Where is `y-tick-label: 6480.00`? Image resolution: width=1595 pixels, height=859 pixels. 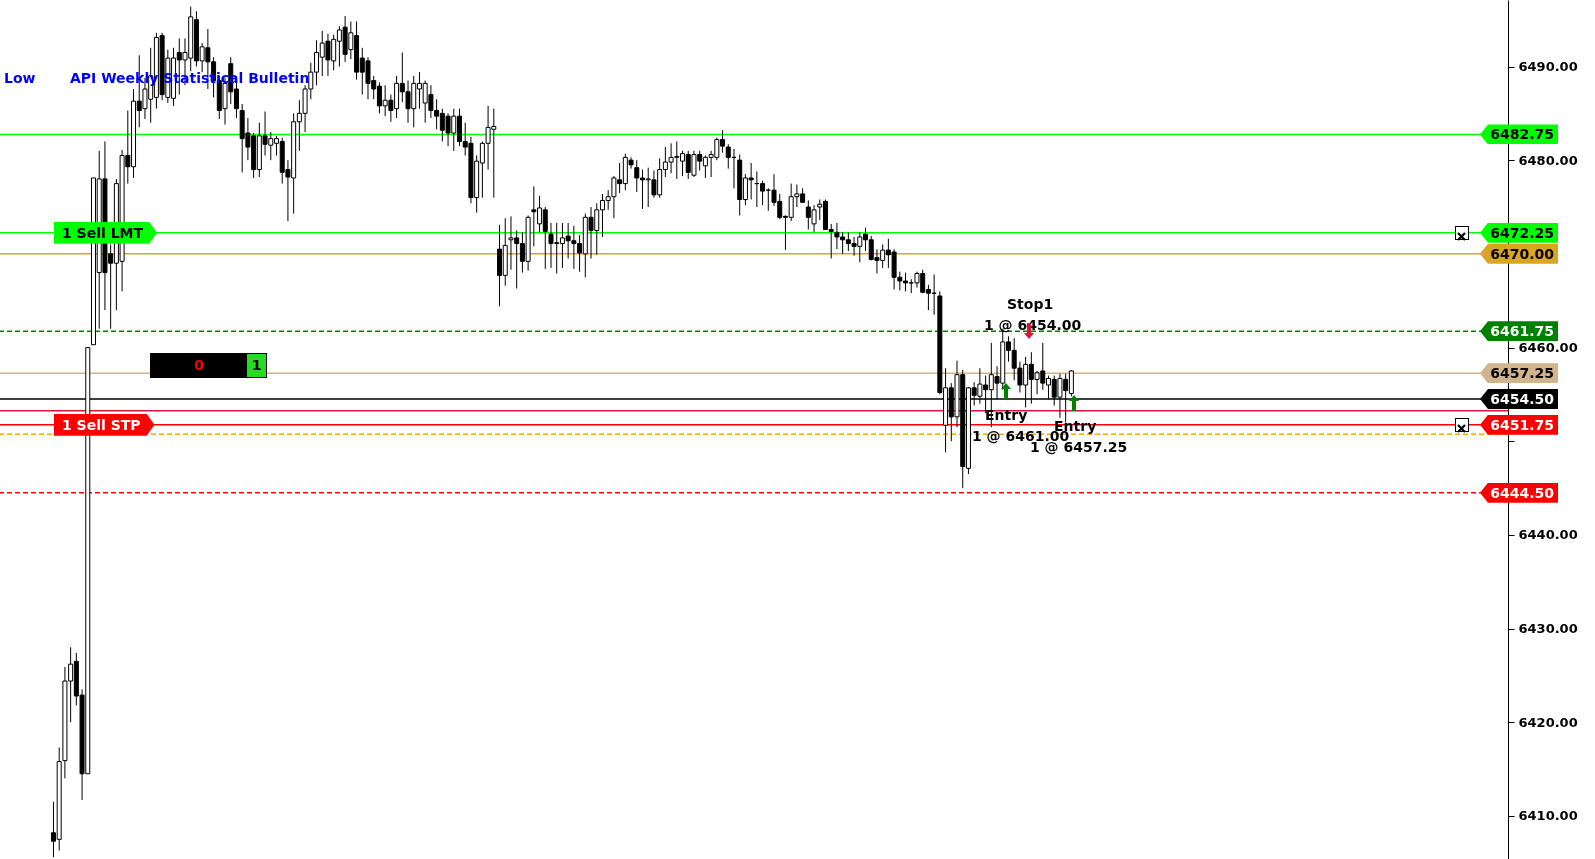
y-tick-label: 6480.00 is located at coordinates (1548, 160).